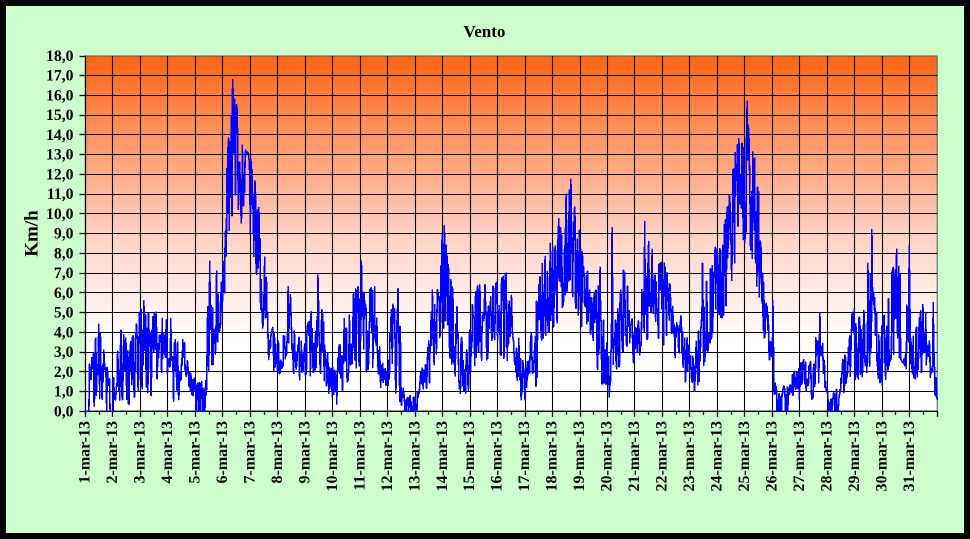  Describe the element at coordinates (64, 253) in the screenshot. I see `svg-text: 8,0` at that location.